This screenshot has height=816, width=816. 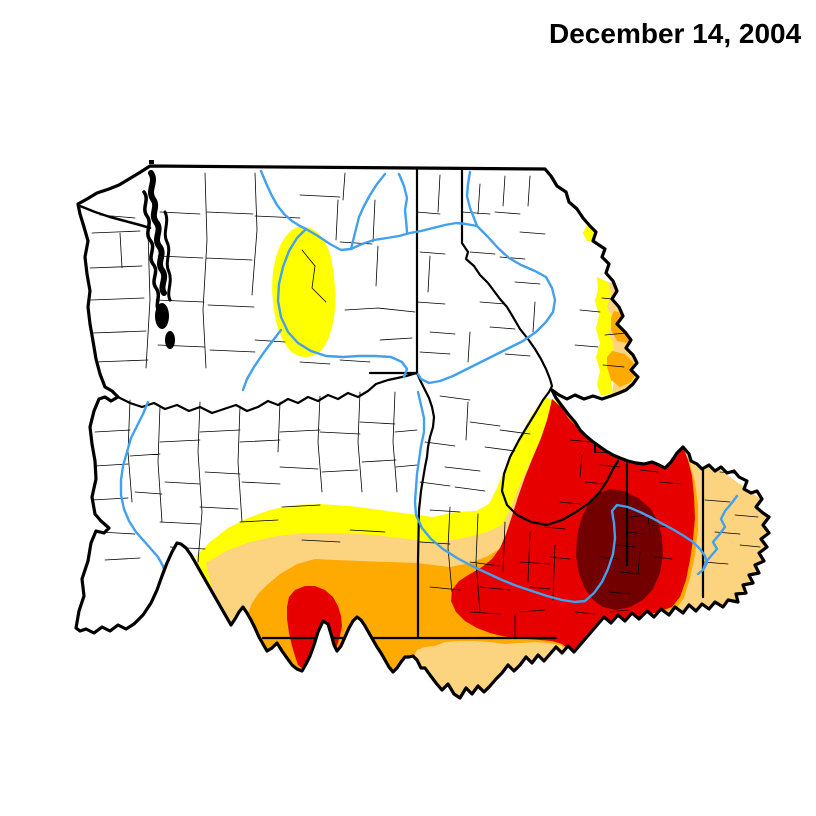 I want to click on strait-of-juan-de-fuca, so click(x=115, y=217).